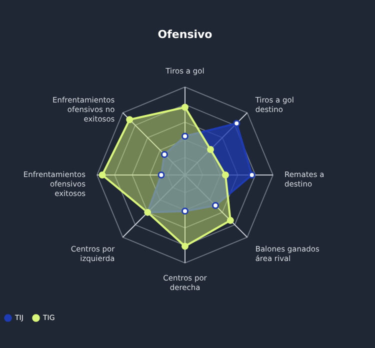 This screenshot has width=375, height=348. Describe the element at coordinates (185, 34) in the screenshot. I see `chart-title: Ofensivo` at that location.